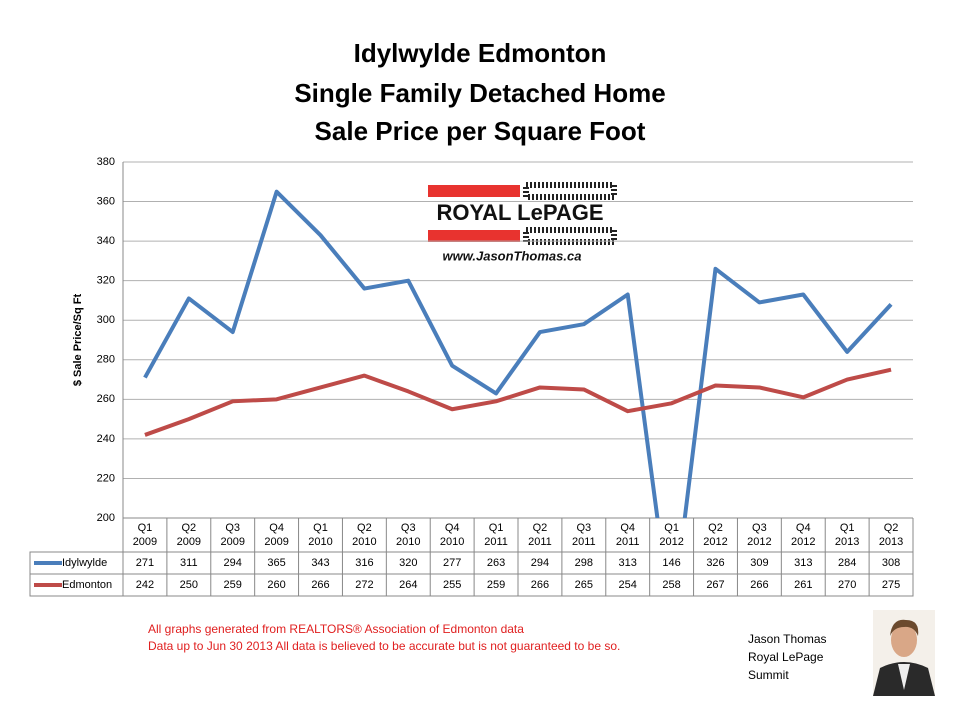  I want to click on table-value: 264, so click(408, 585).